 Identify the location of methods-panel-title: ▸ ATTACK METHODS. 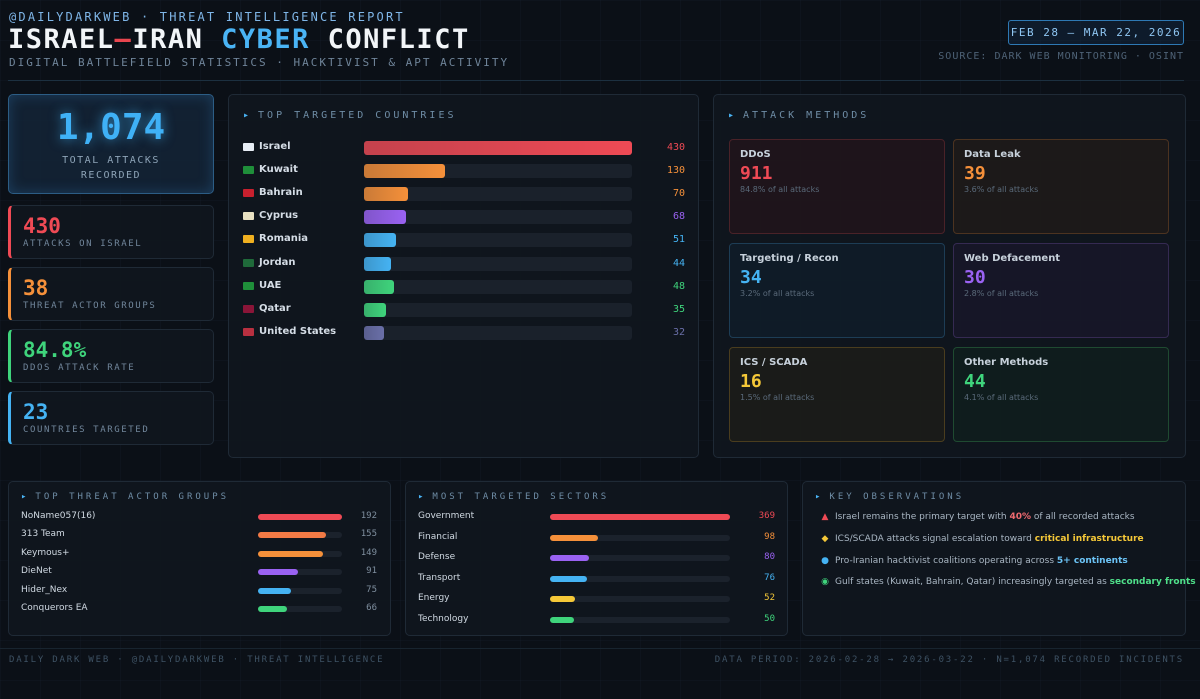
(799, 115).